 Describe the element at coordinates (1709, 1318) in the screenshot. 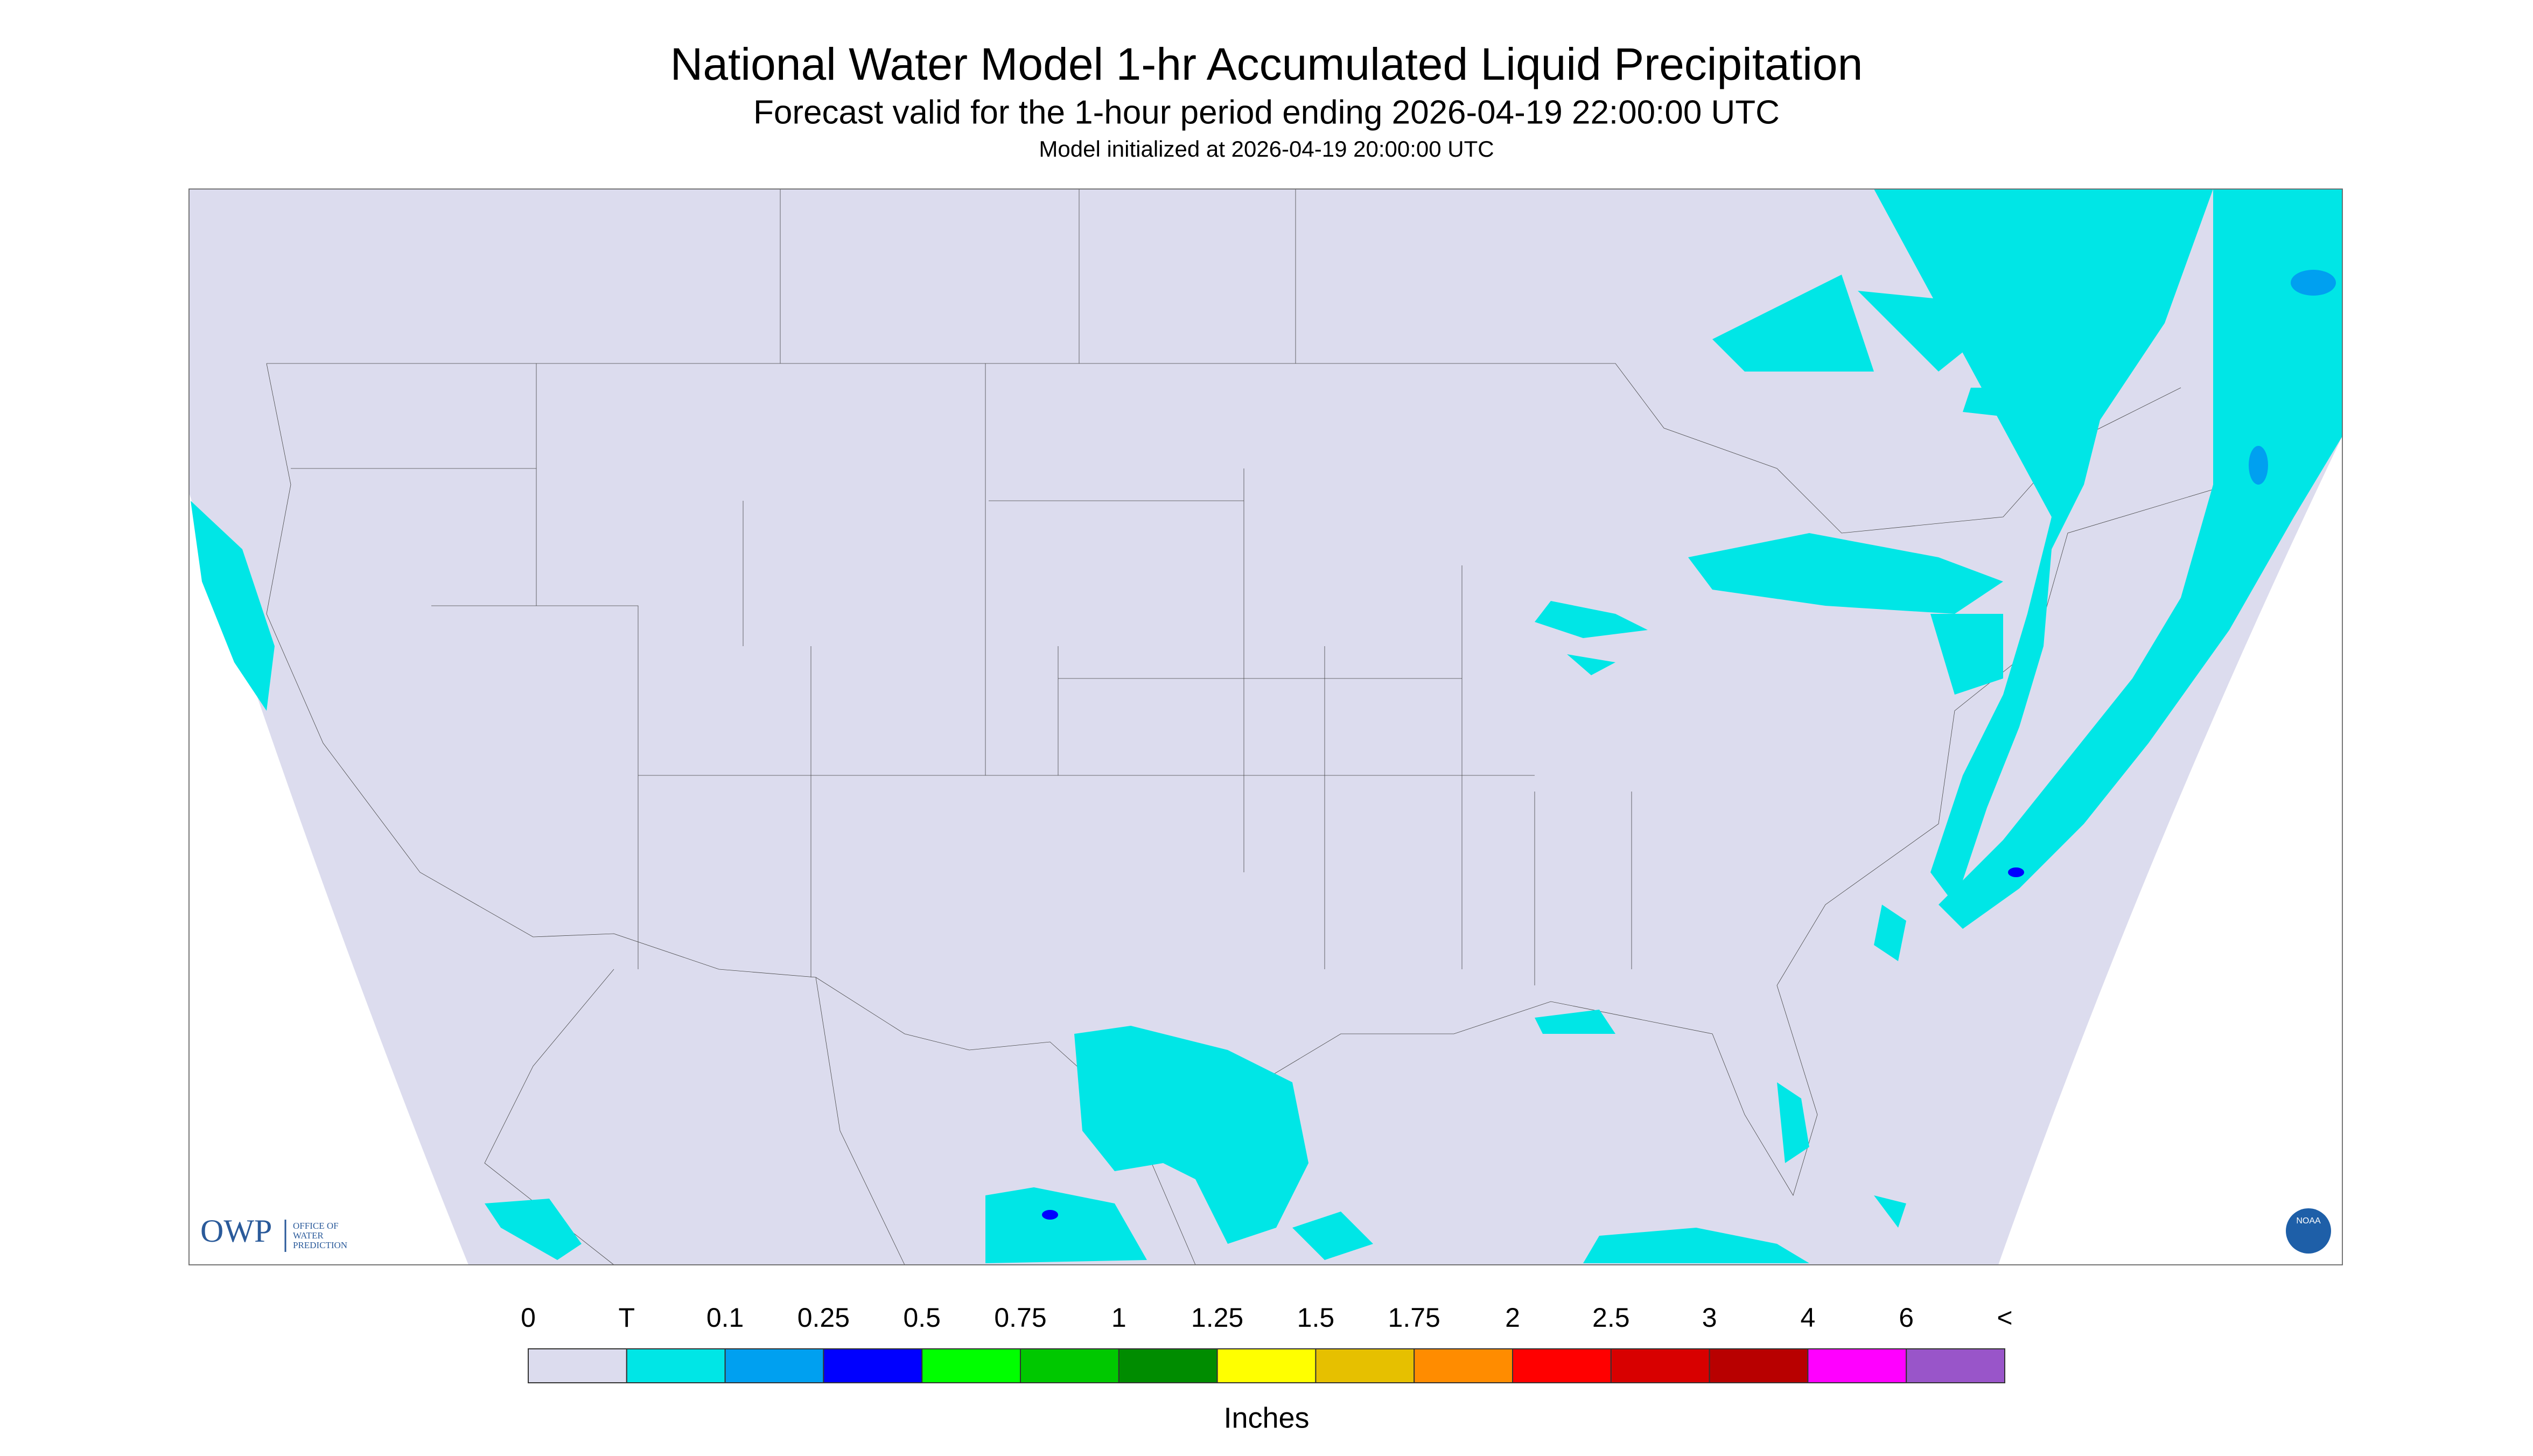

I see `legend-label: 3` at that location.